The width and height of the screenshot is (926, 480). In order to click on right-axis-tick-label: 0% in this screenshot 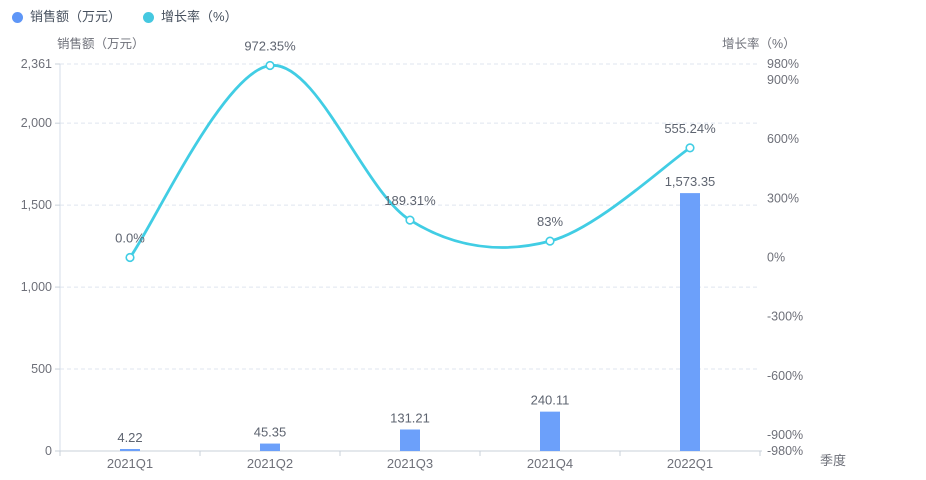, I will do `click(776, 258)`.